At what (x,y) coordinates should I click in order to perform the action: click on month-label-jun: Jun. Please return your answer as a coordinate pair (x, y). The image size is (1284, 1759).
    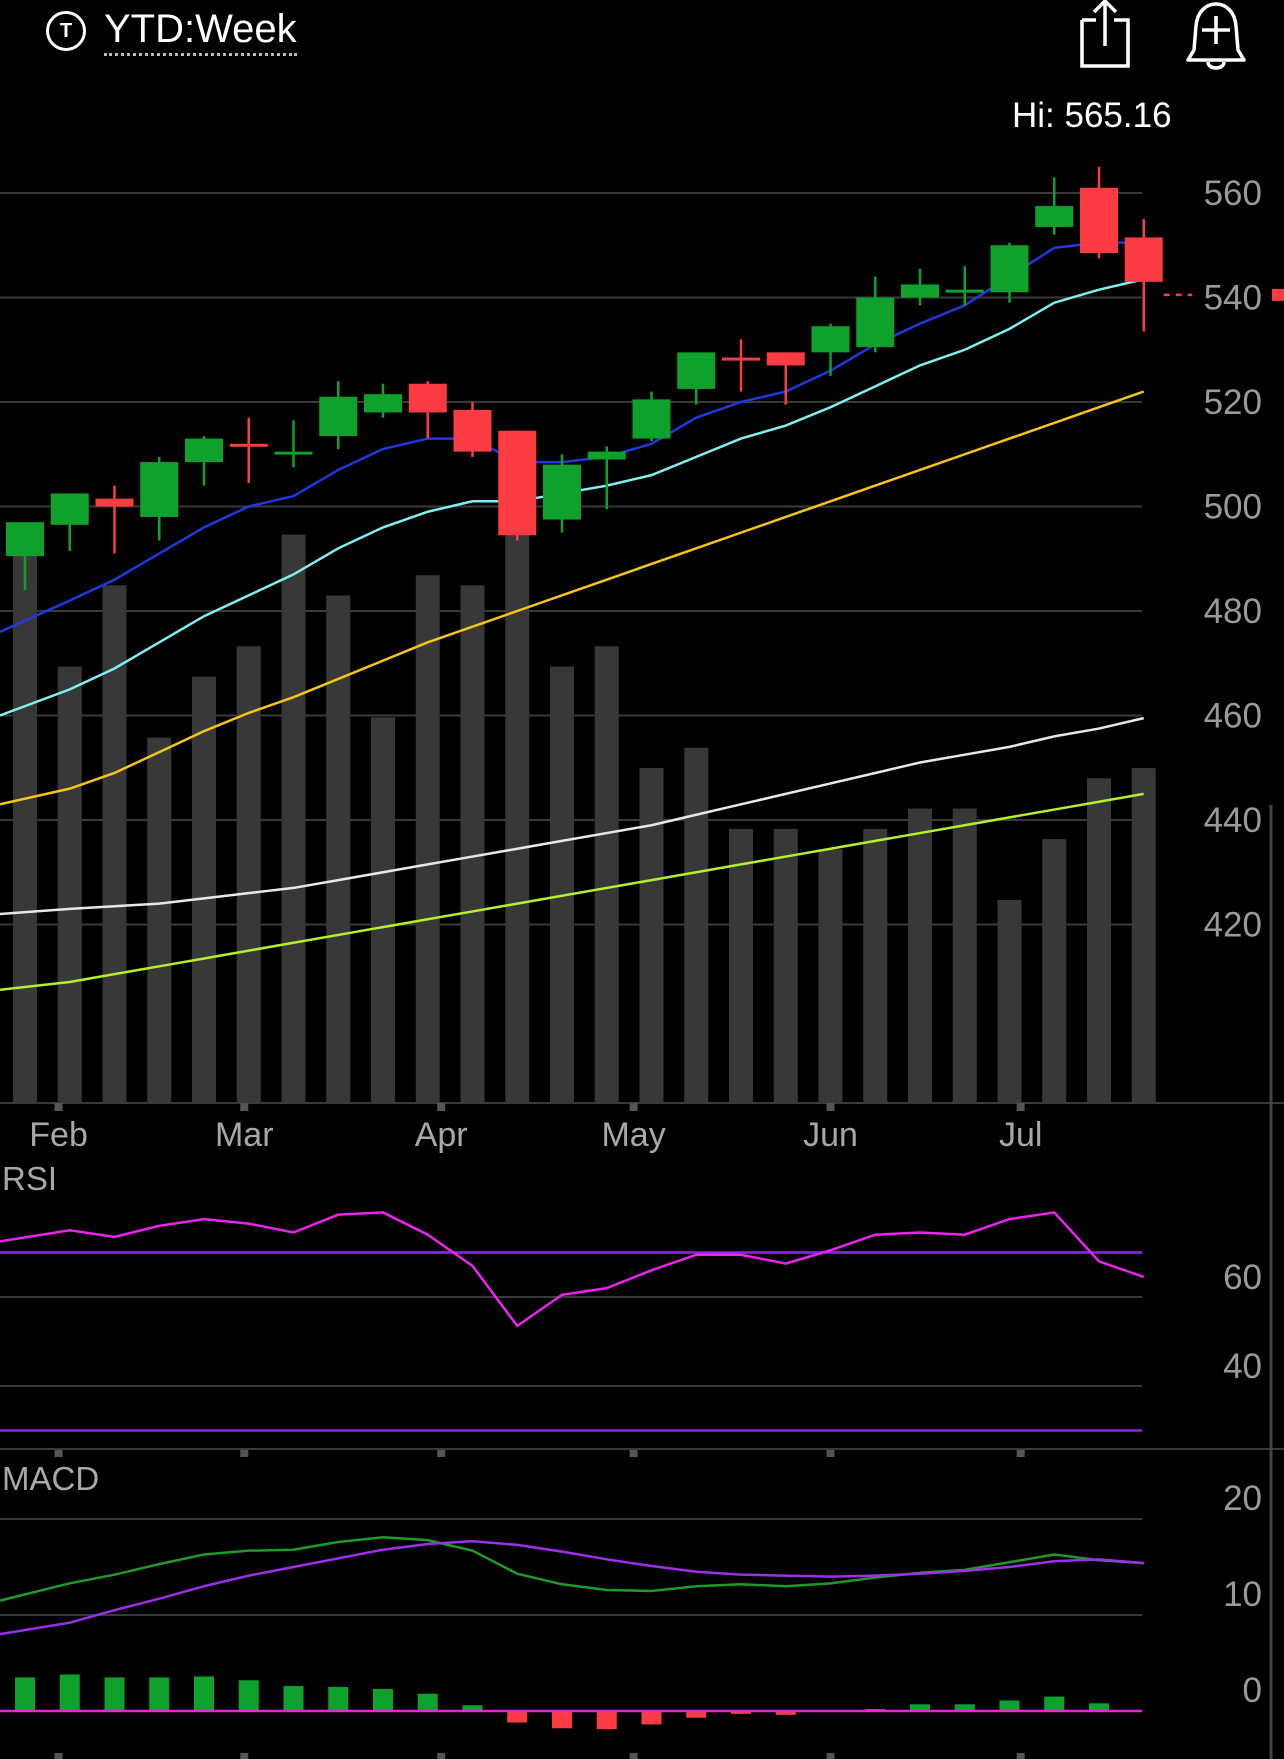
    Looking at the image, I should click on (830, 1135).